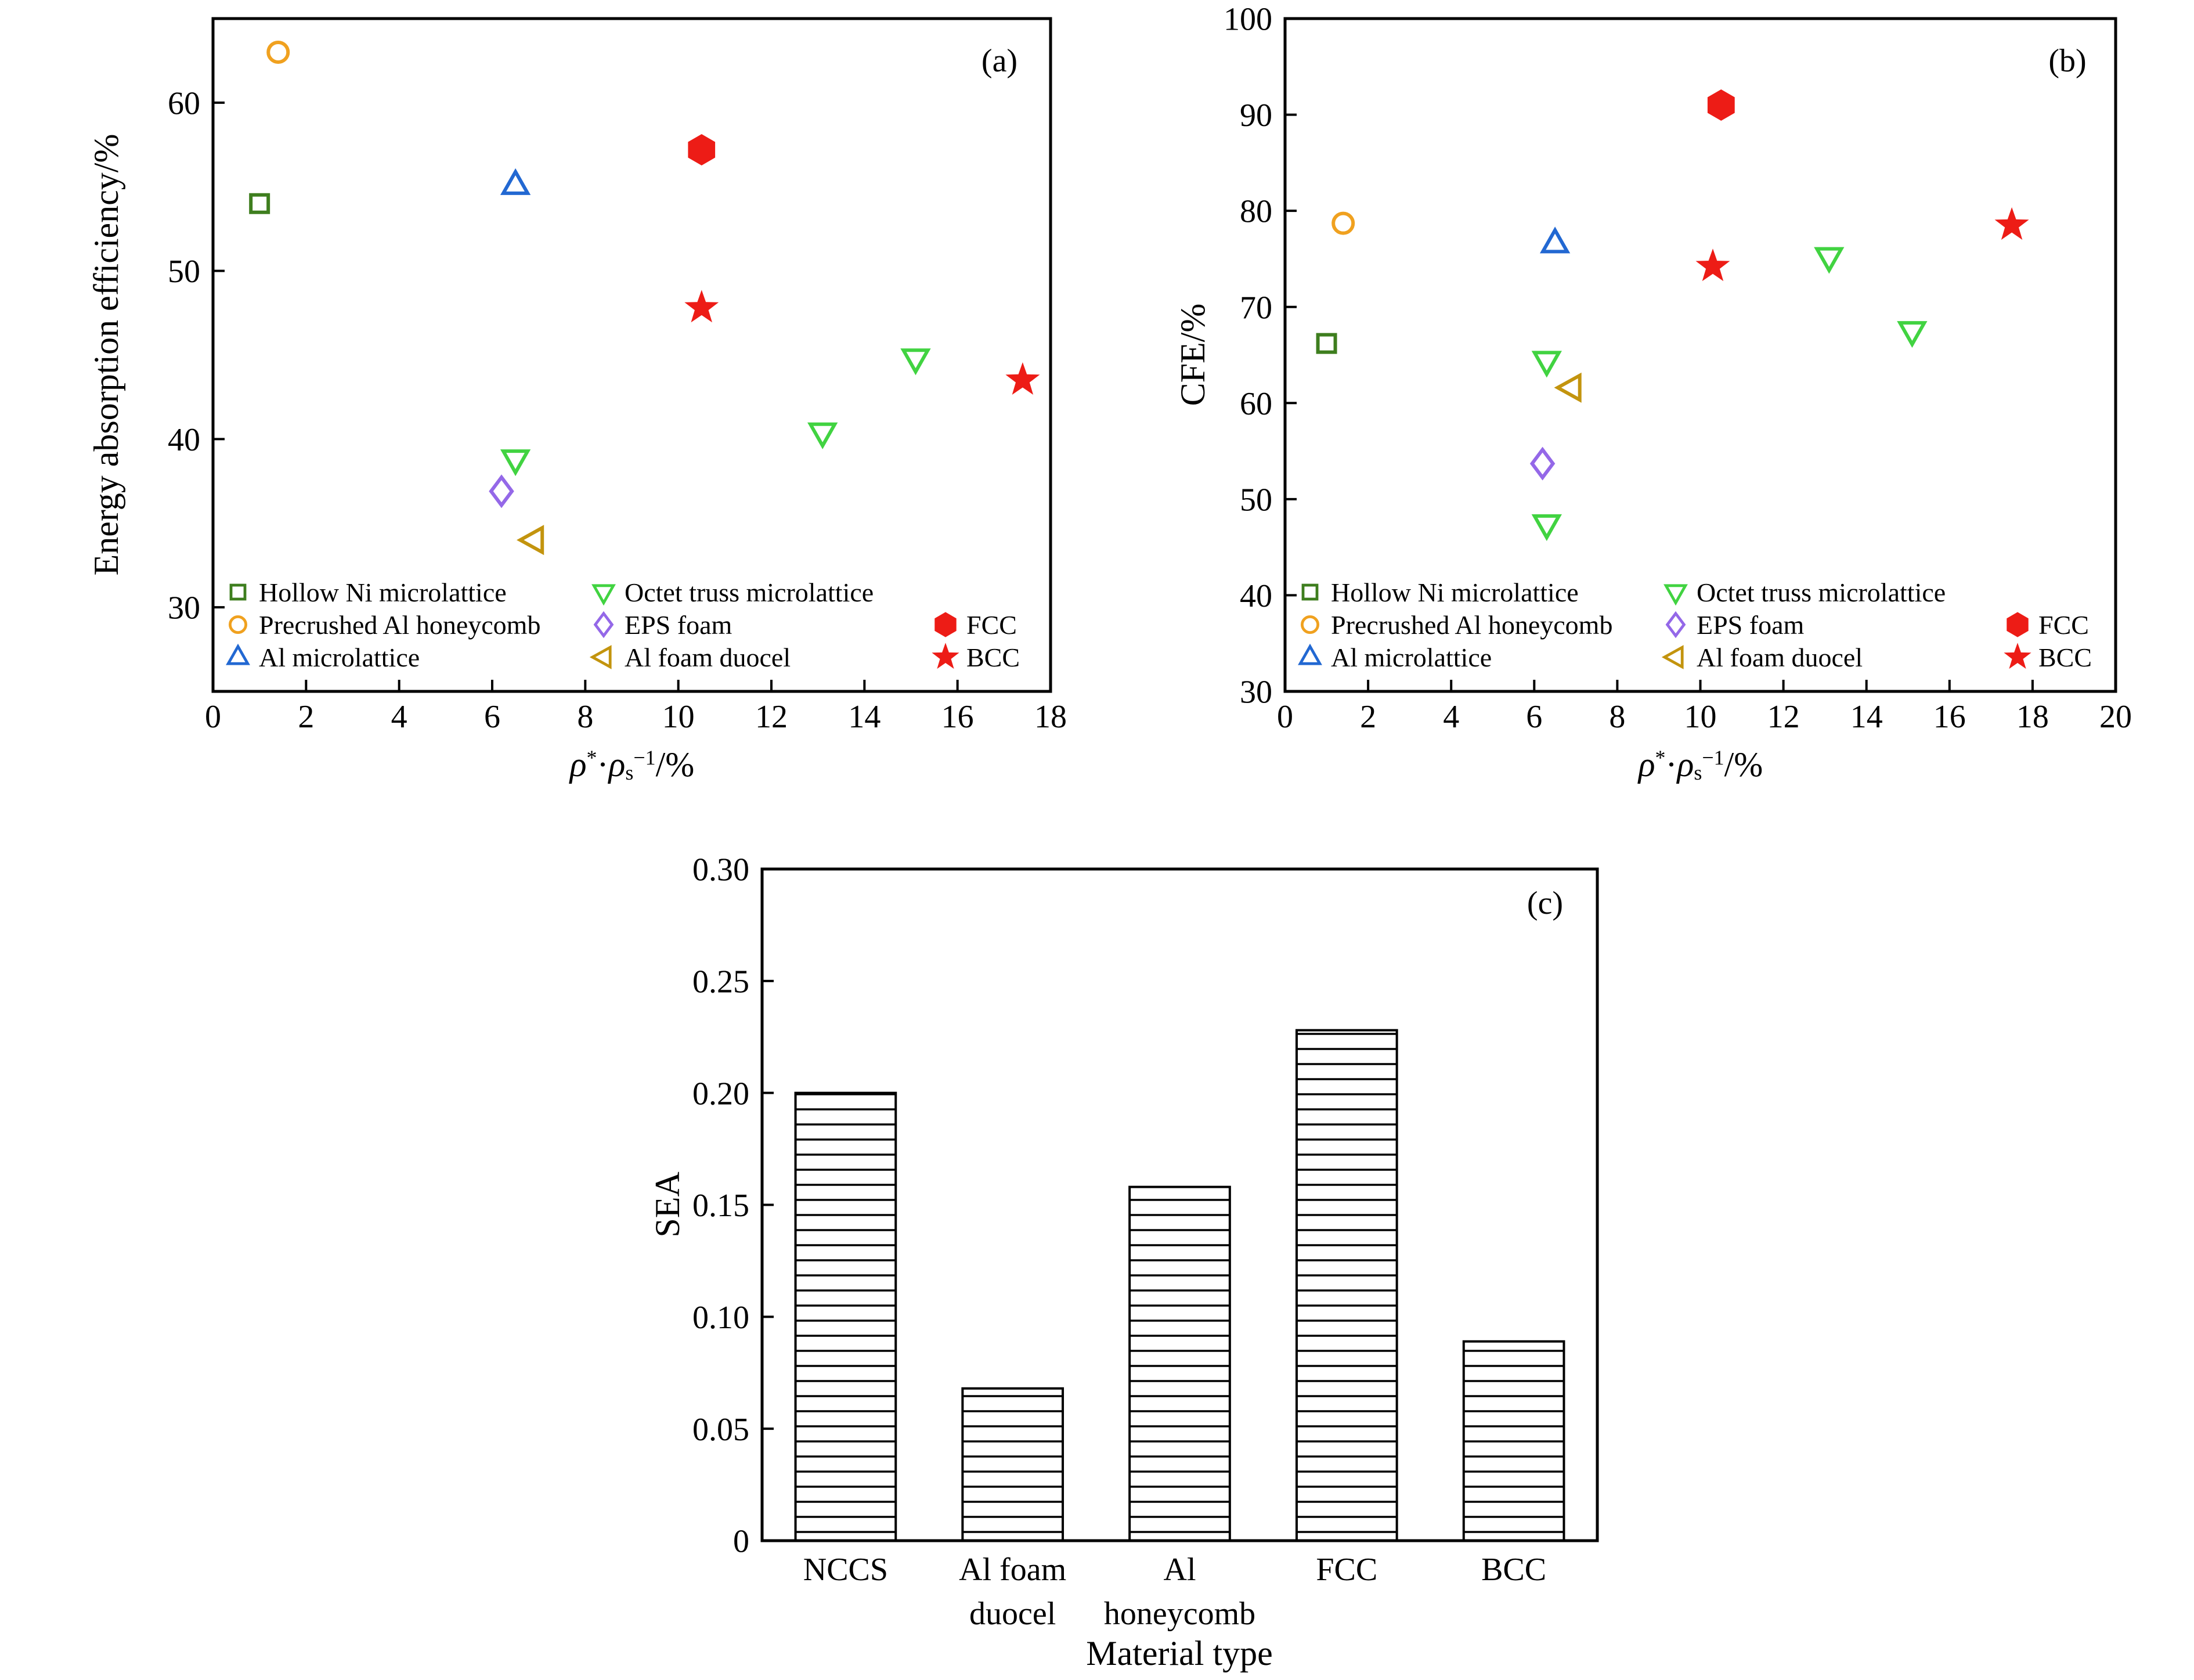 Image resolution: width=2194 pixels, height=1680 pixels. Describe the element at coordinates (1256, 308) in the screenshot. I see `y-tick-label: 70` at that location.